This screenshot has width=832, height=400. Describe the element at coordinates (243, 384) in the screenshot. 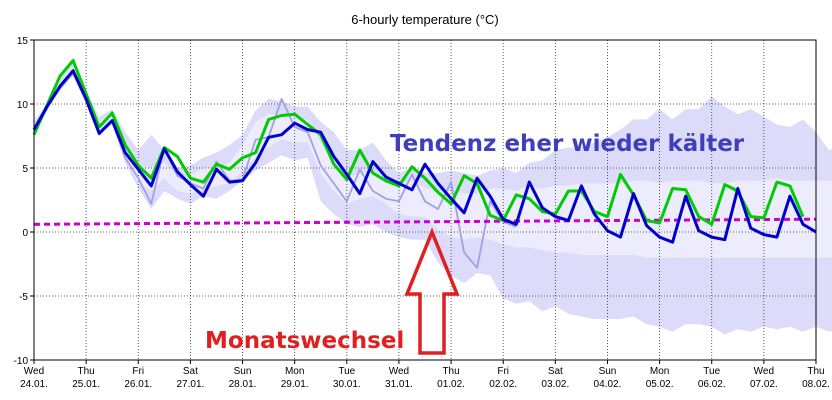

I see `x-tick-date: 28.01.` at that location.